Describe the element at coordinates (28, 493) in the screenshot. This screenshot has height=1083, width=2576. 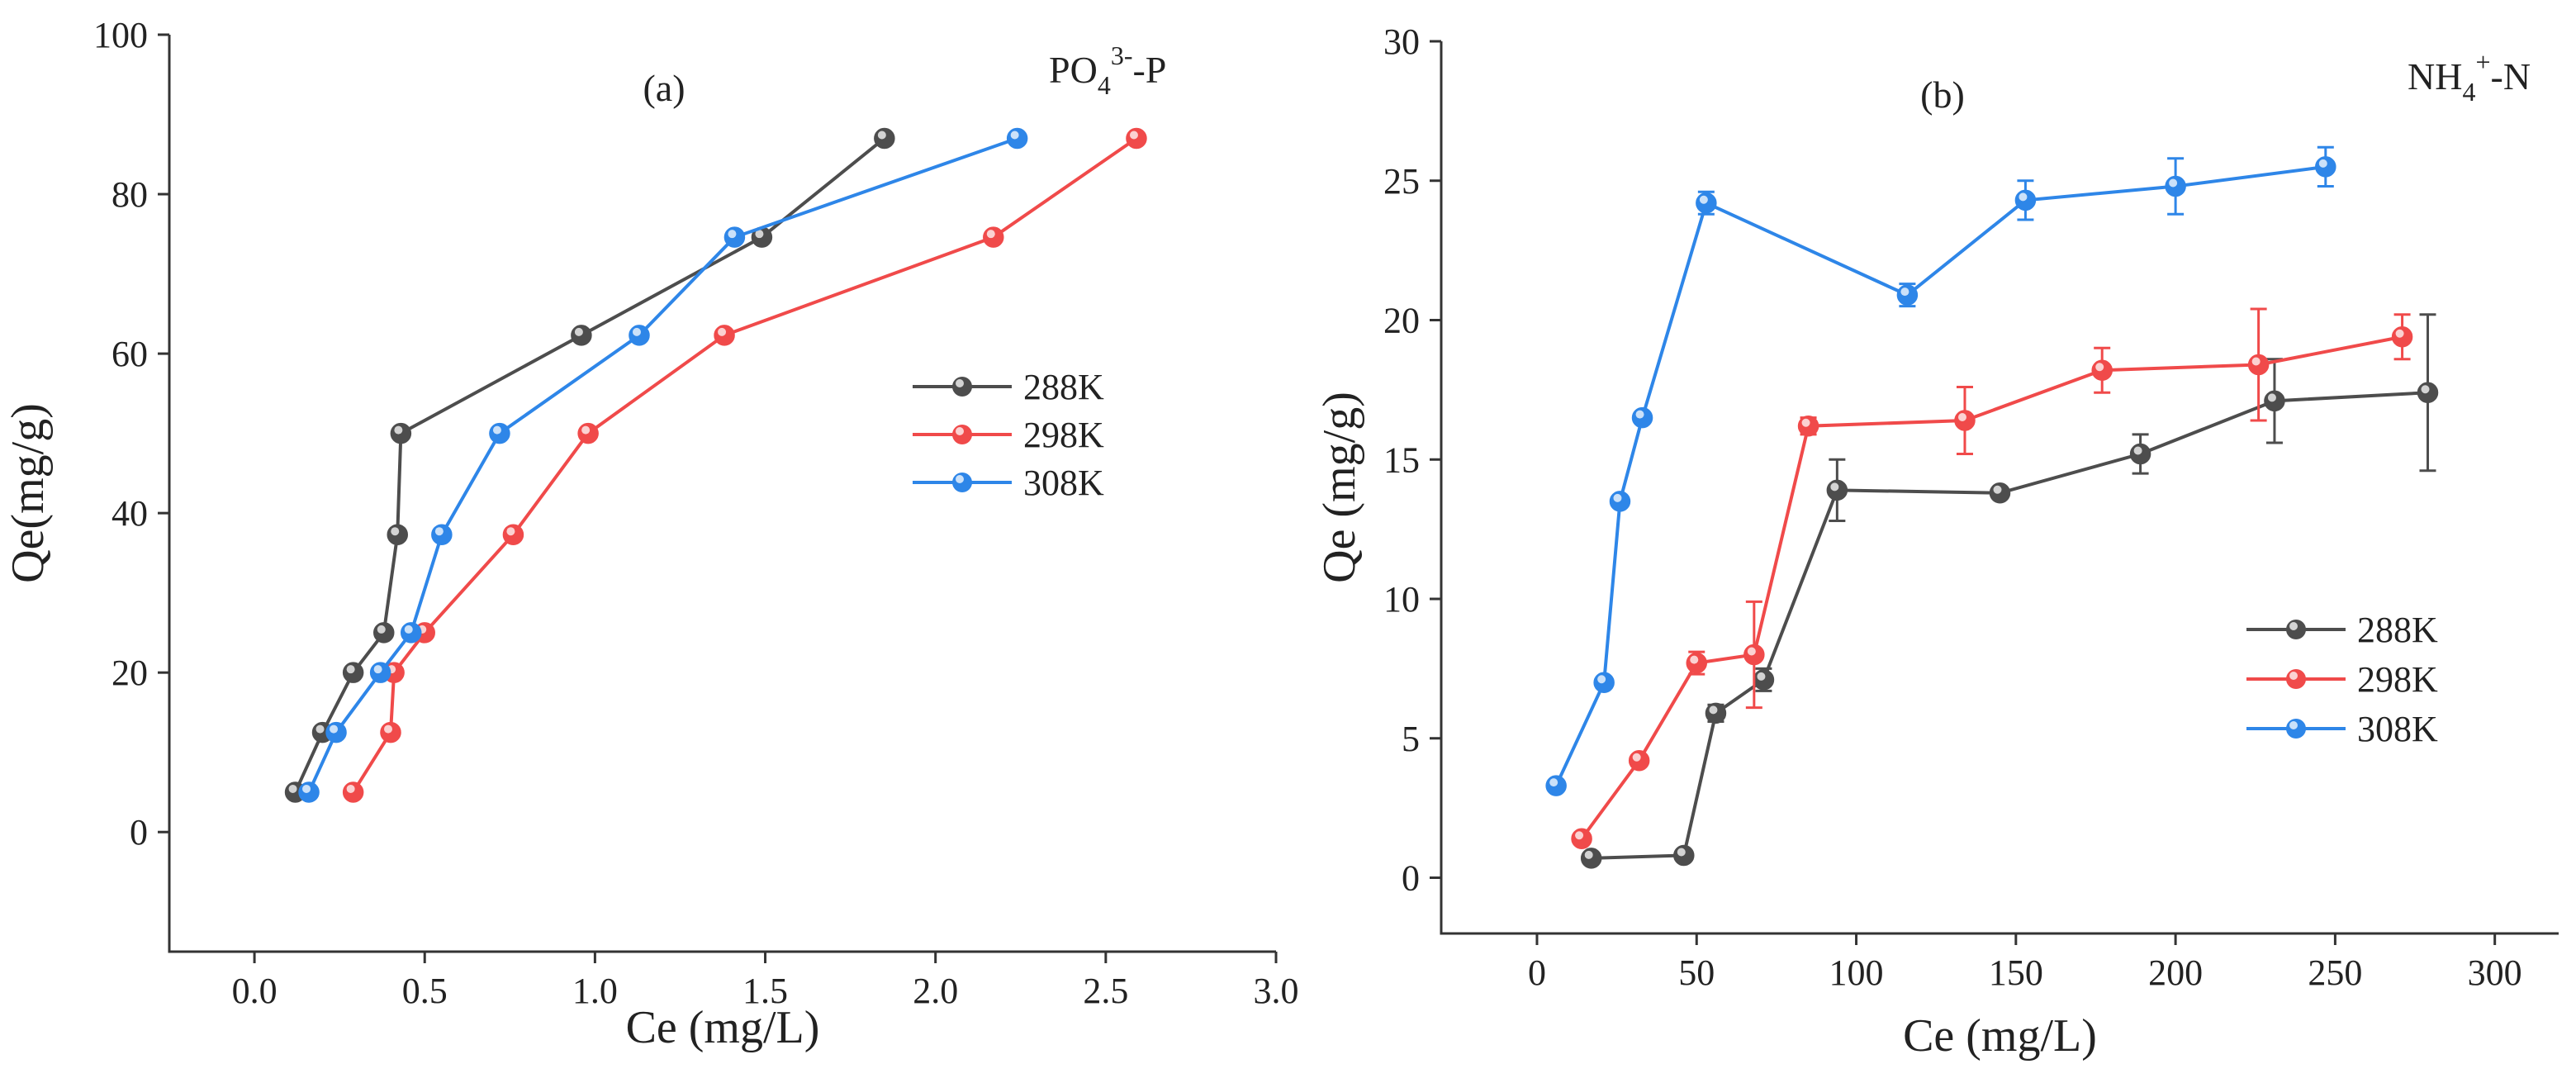
I see `y-axis-title: Qe(mg/g)` at that location.